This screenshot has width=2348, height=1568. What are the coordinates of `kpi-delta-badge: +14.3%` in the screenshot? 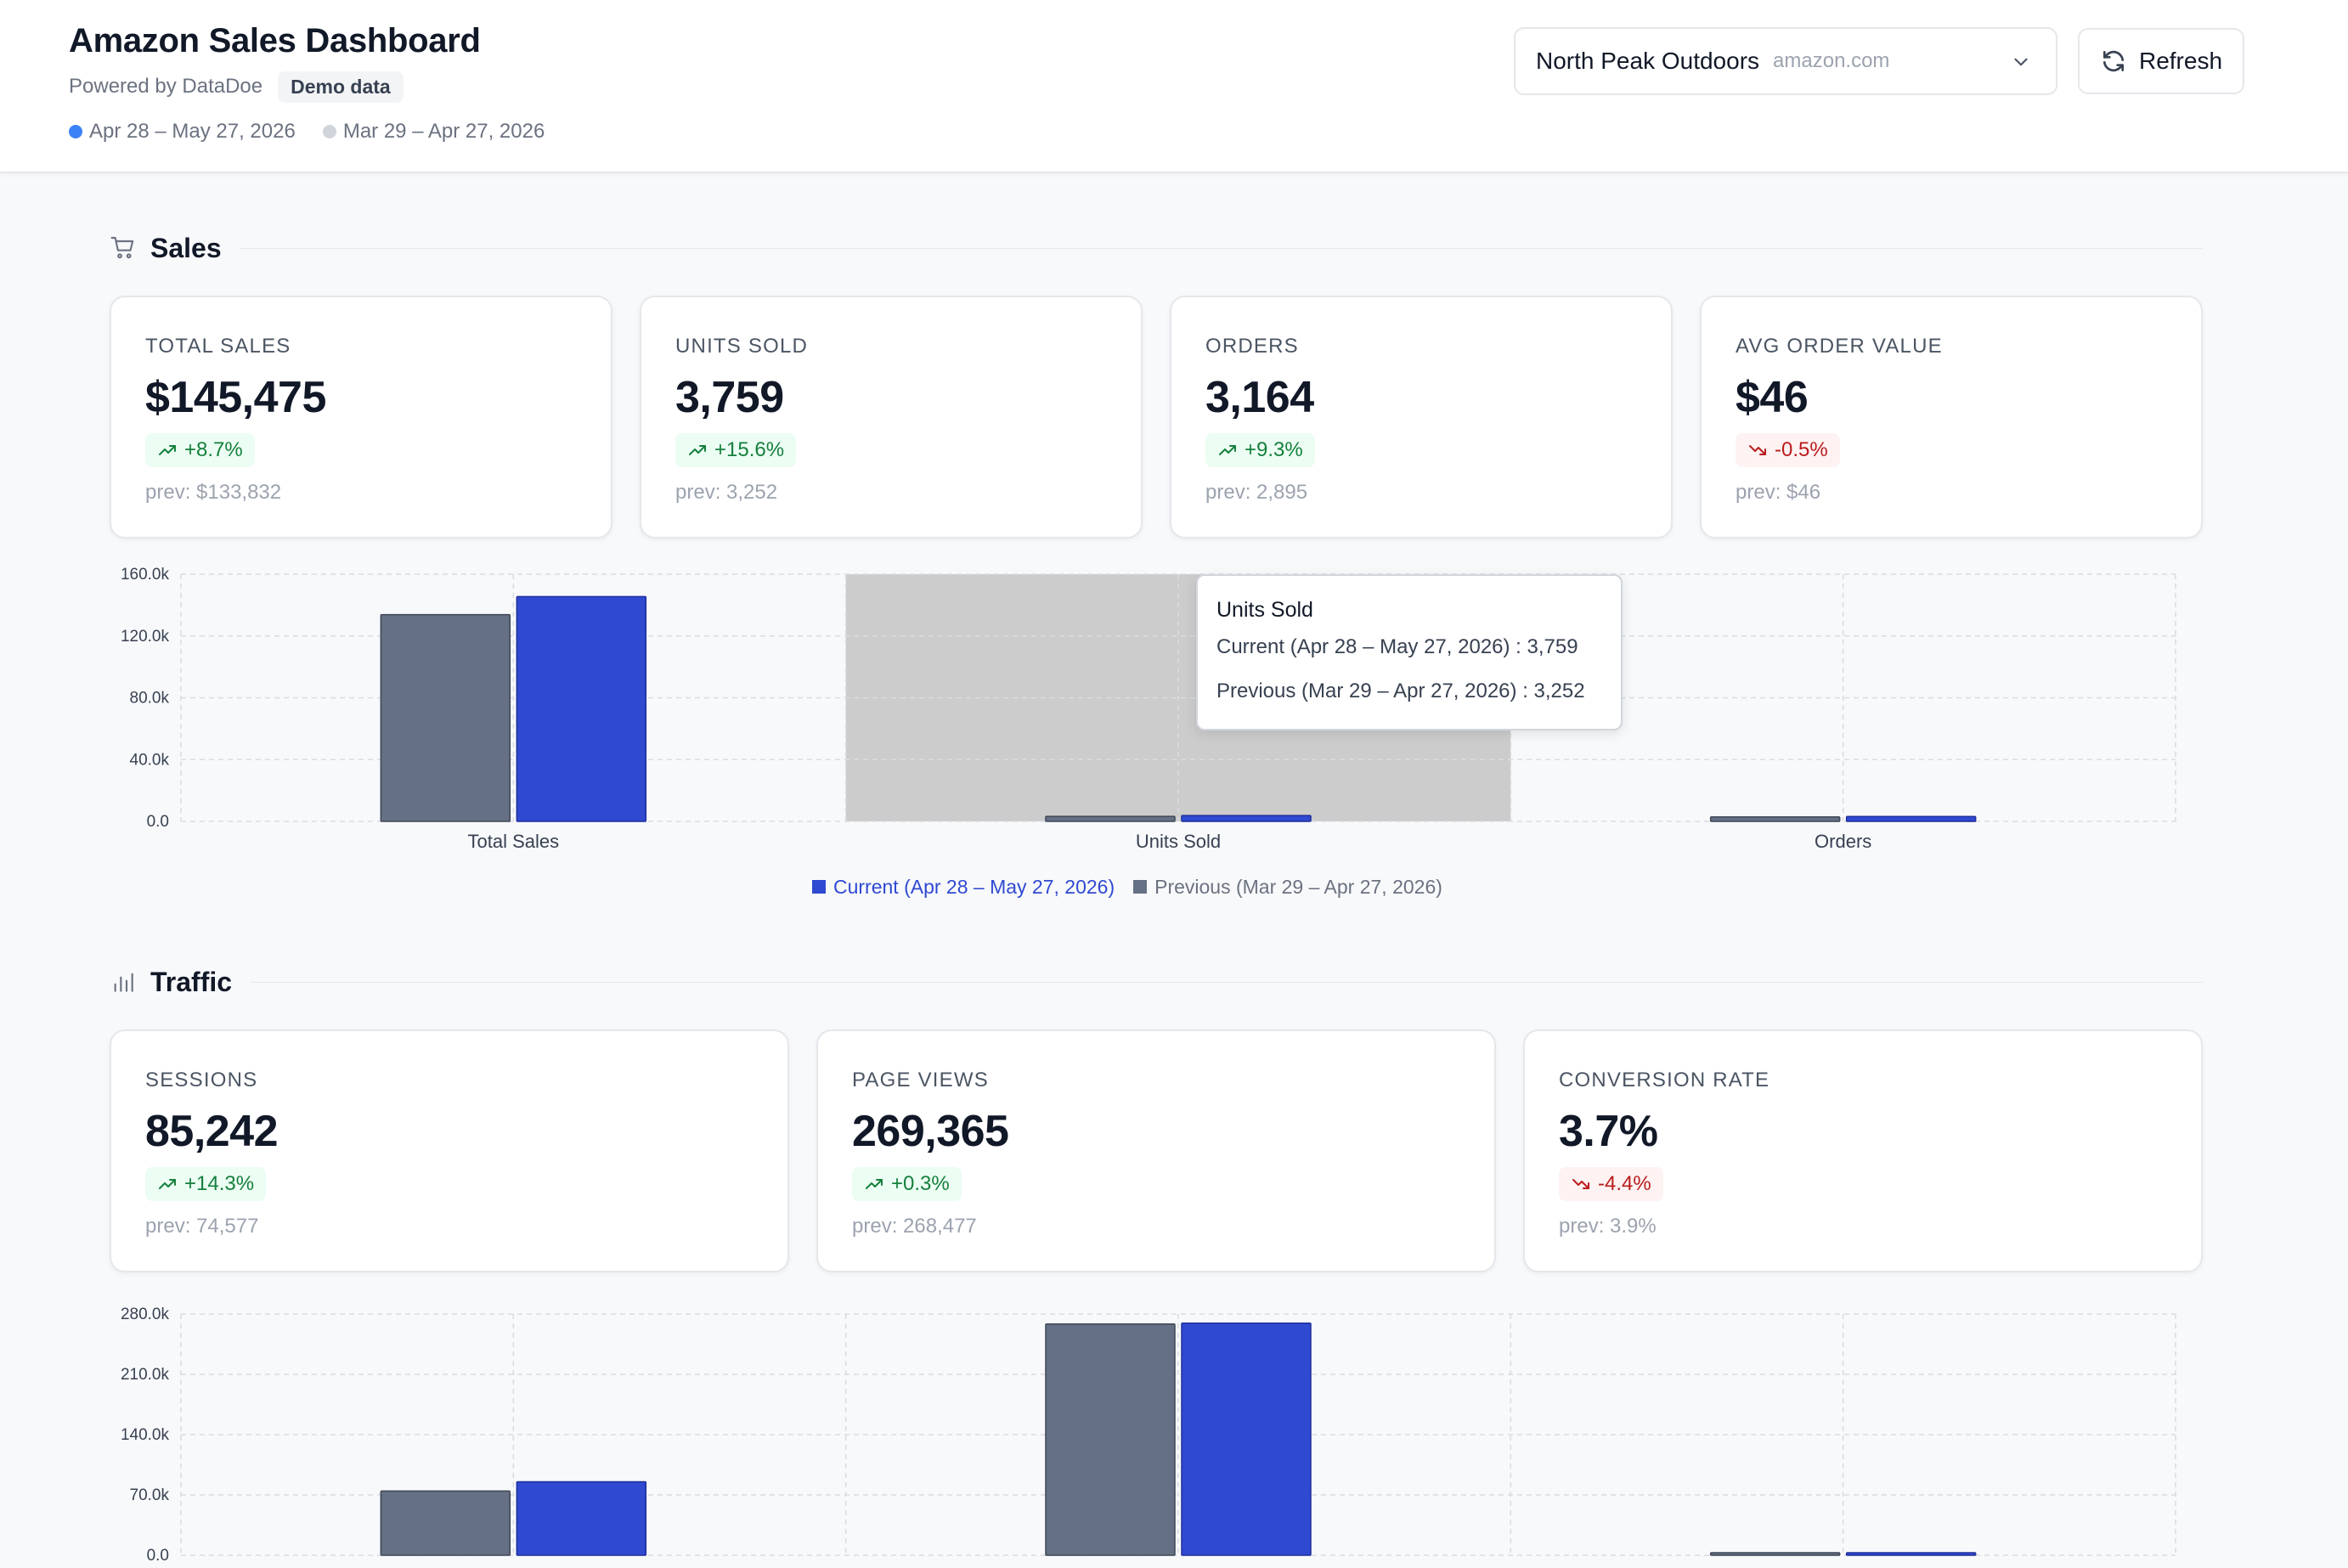 It's located at (206, 1184).